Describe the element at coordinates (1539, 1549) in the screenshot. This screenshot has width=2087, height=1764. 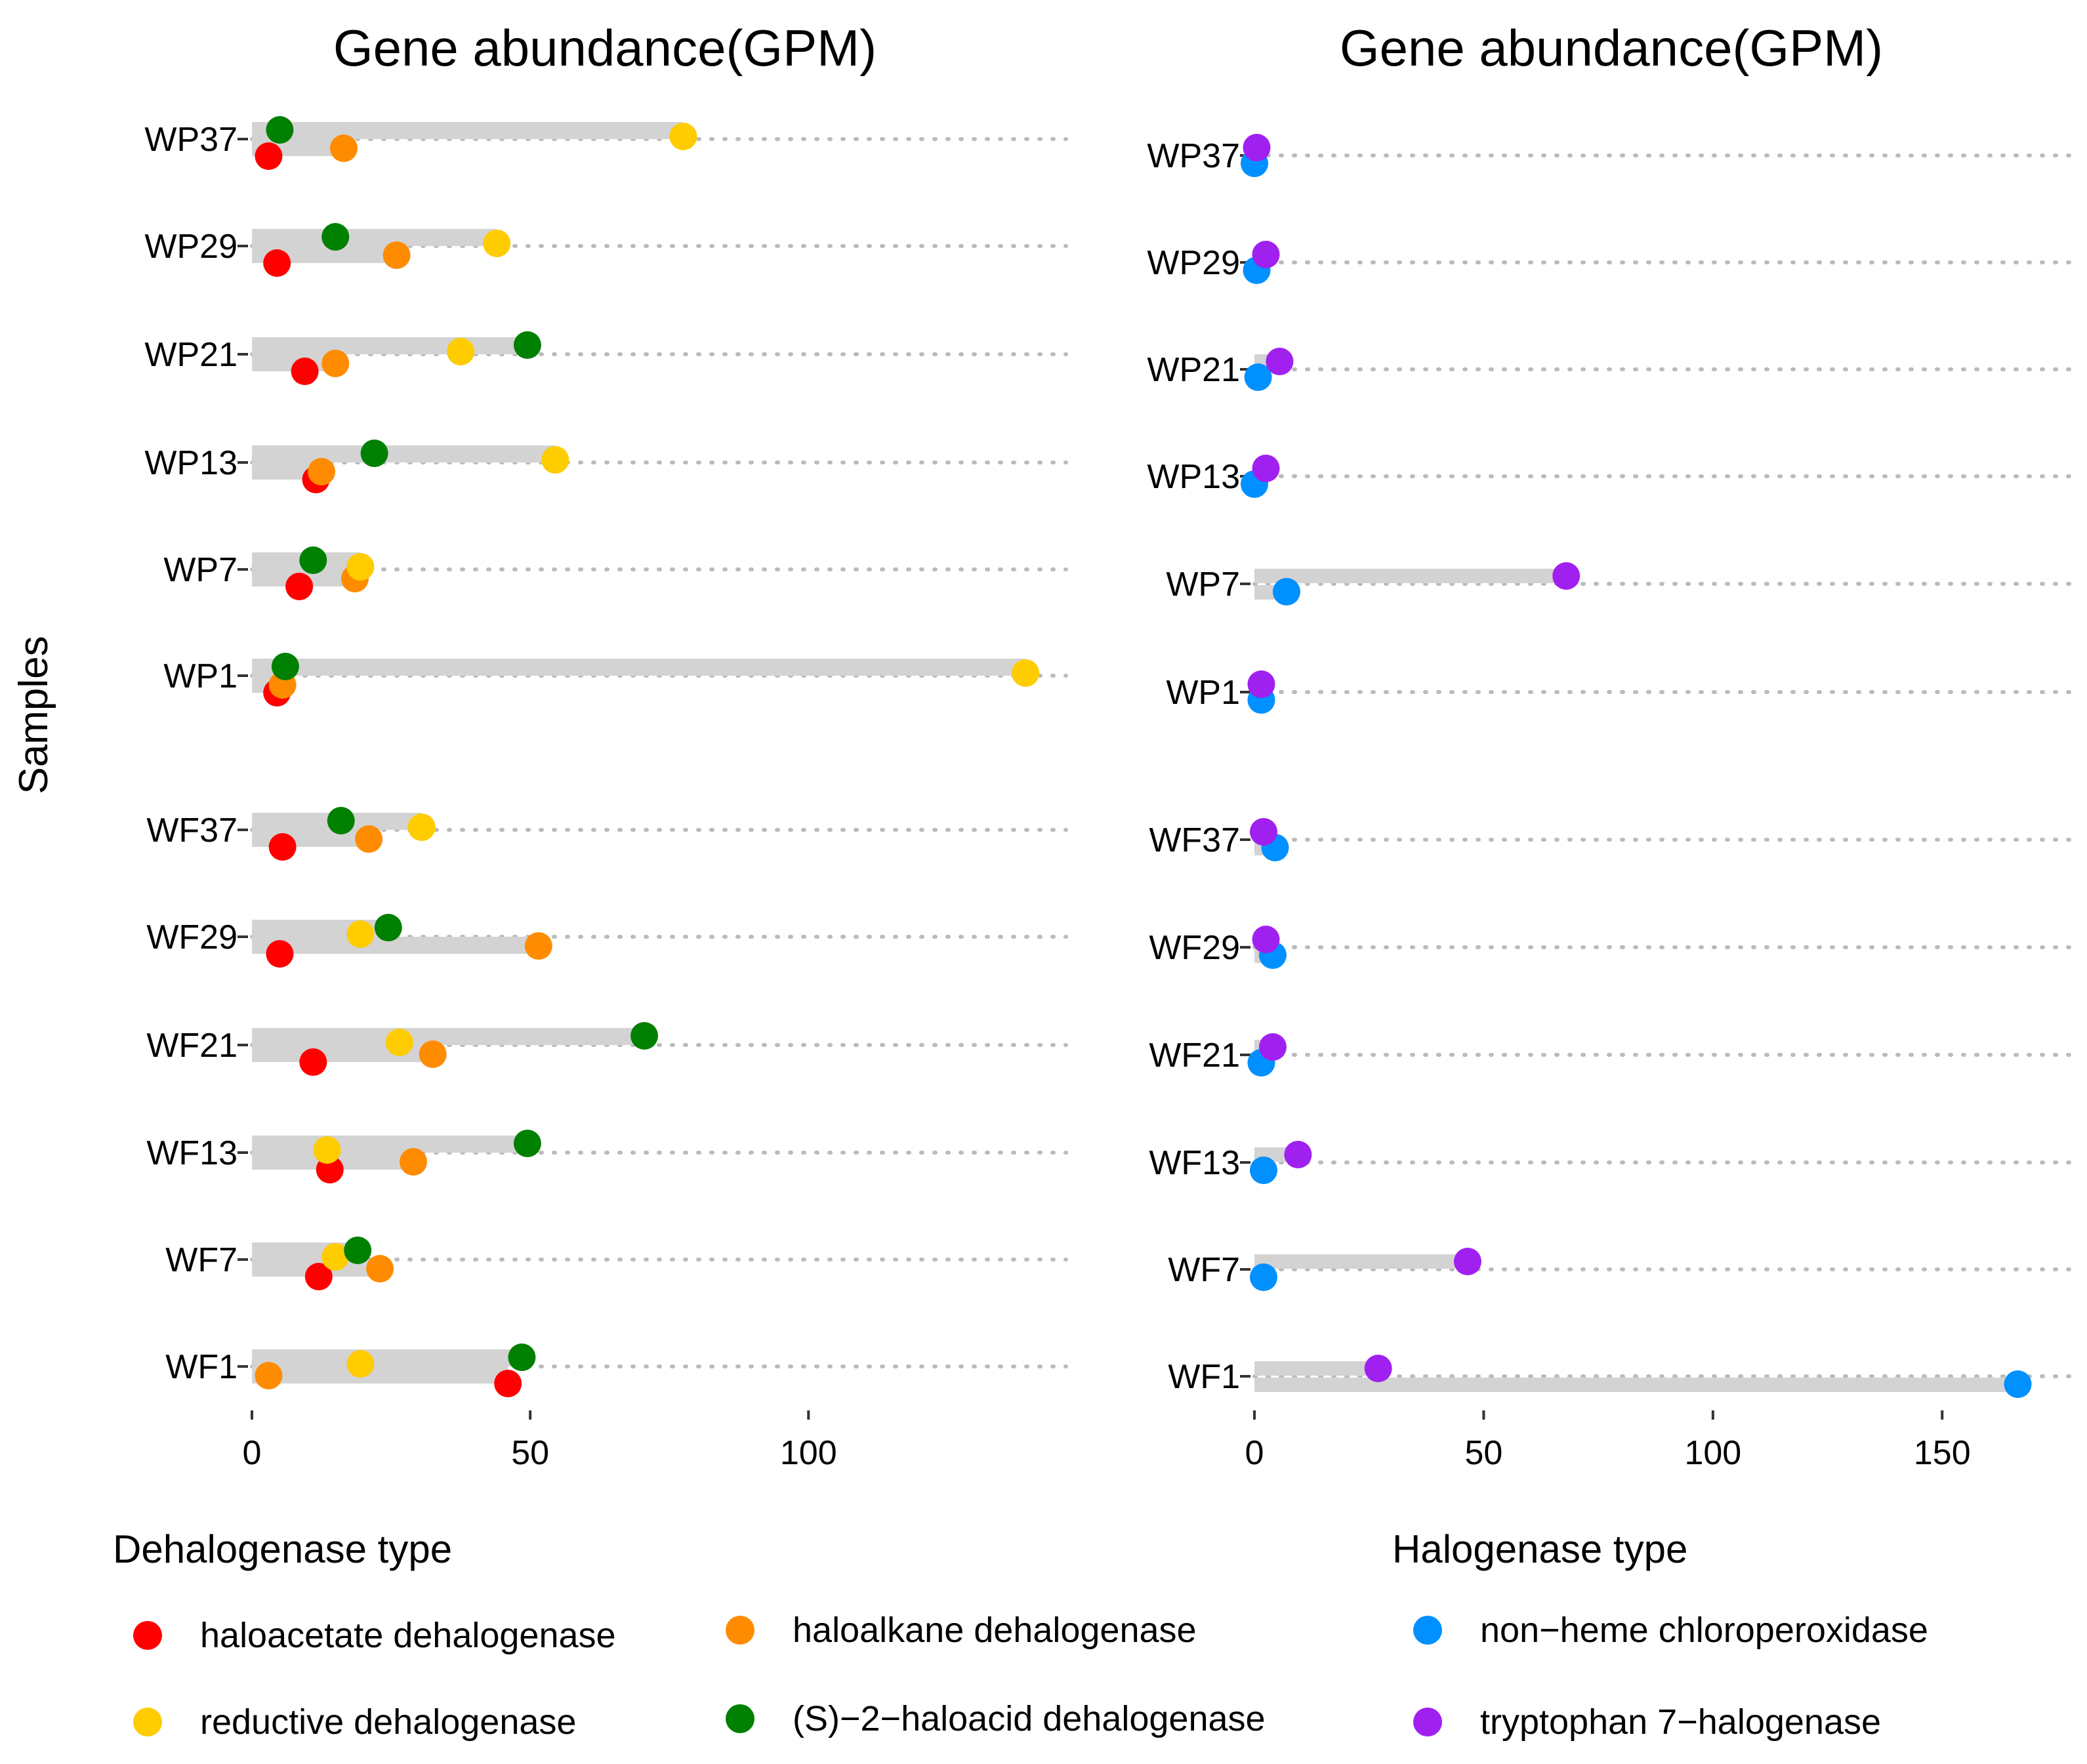
I see `legend-title: Halogenase type` at that location.